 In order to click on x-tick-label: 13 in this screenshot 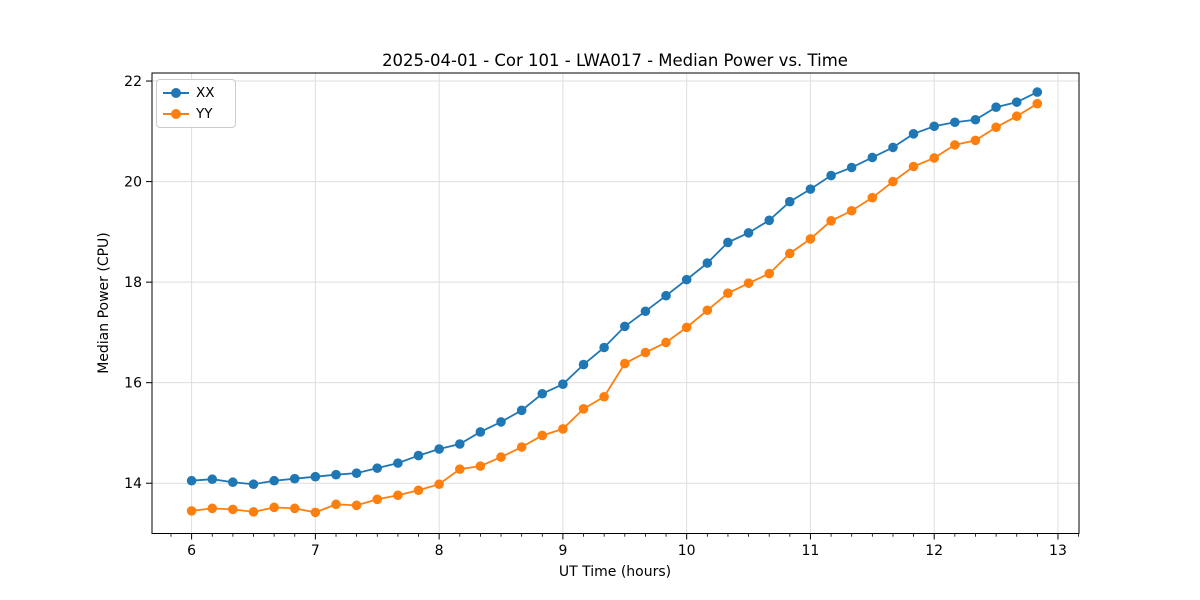, I will do `click(1058, 551)`.